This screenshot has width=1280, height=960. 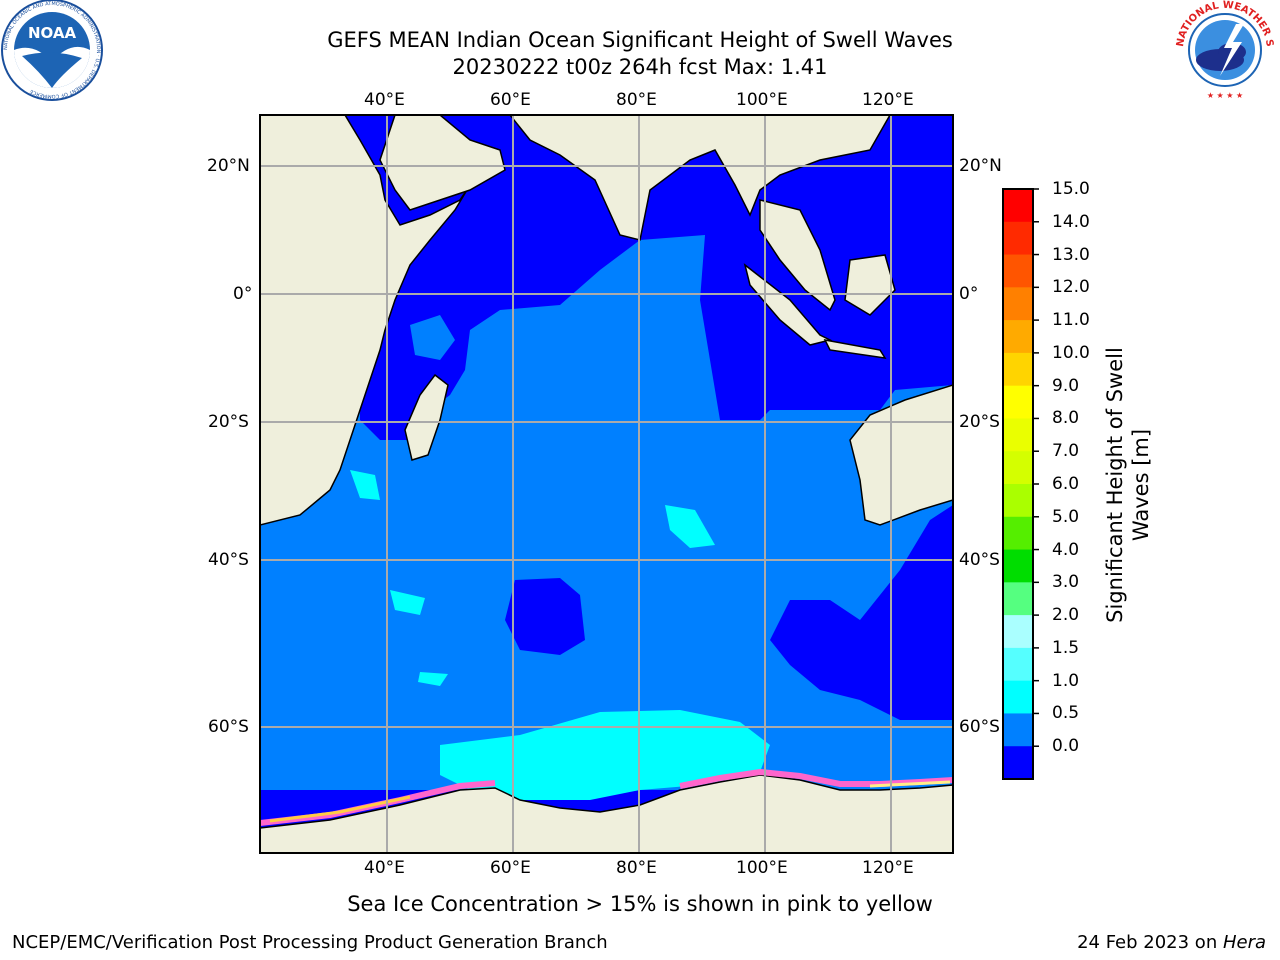 I want to click on lon-tick-bottom: 80°E, so click(x=636, y=868).